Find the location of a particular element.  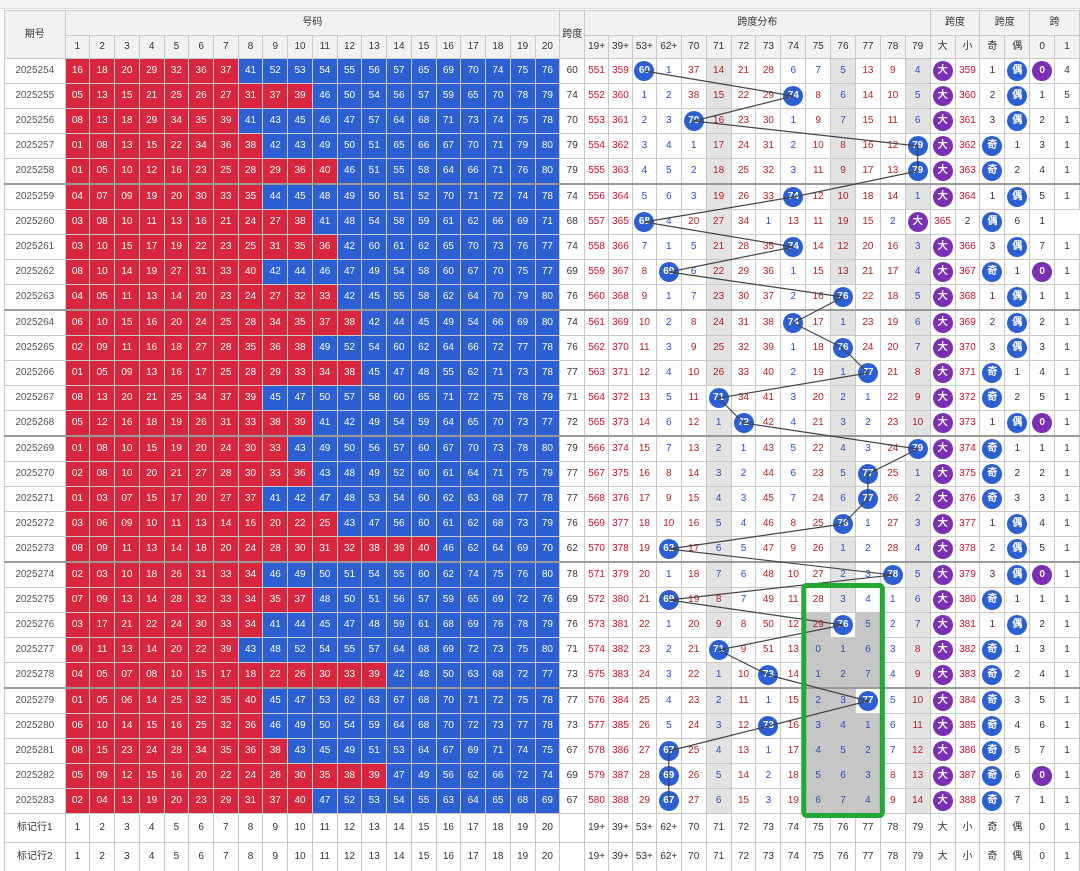

number-cell: 69 is located at coordinates (498, 600).